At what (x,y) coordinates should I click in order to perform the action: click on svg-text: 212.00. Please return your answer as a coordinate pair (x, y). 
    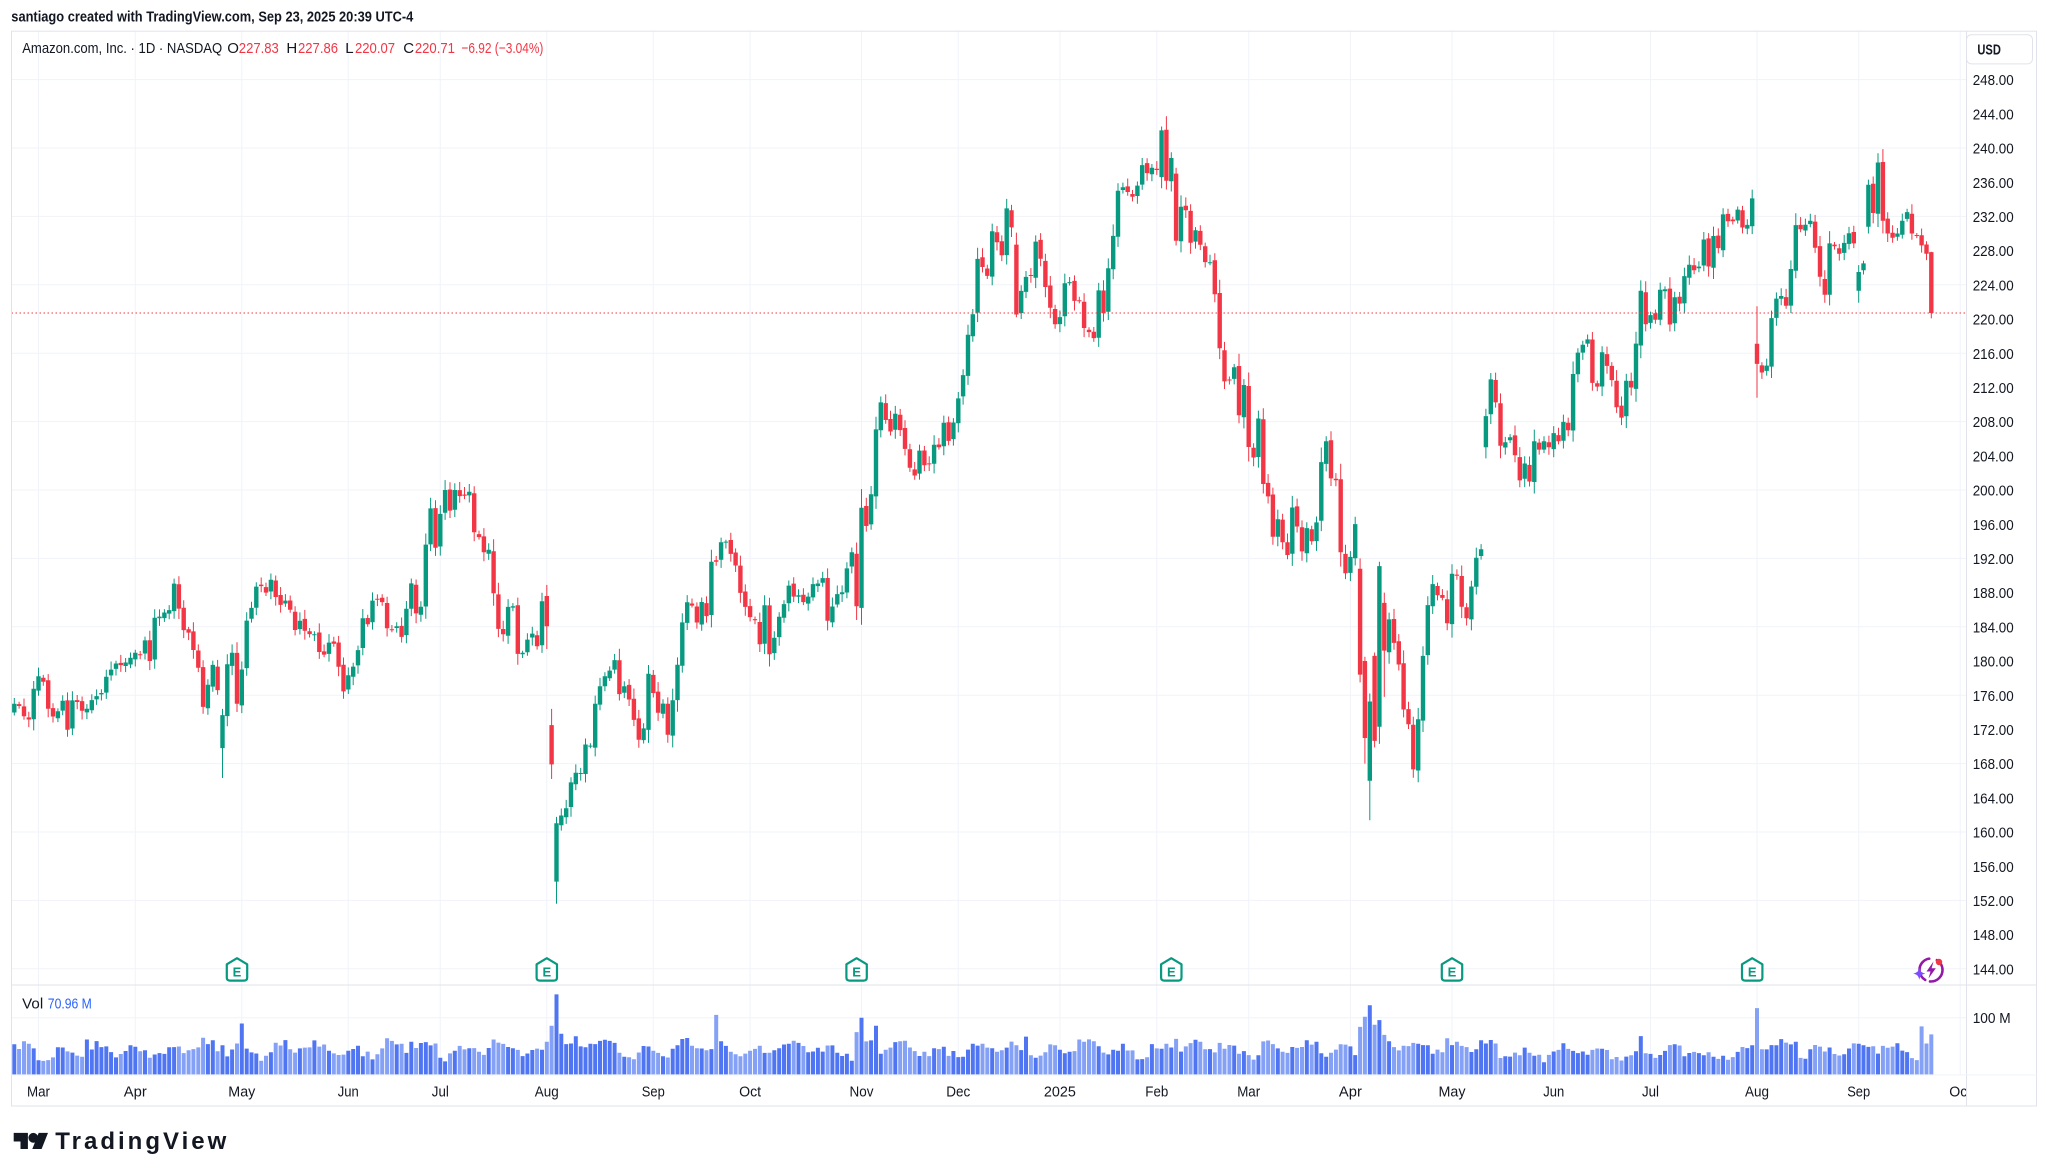
    Looking at the image, I should click on (1993, 389).